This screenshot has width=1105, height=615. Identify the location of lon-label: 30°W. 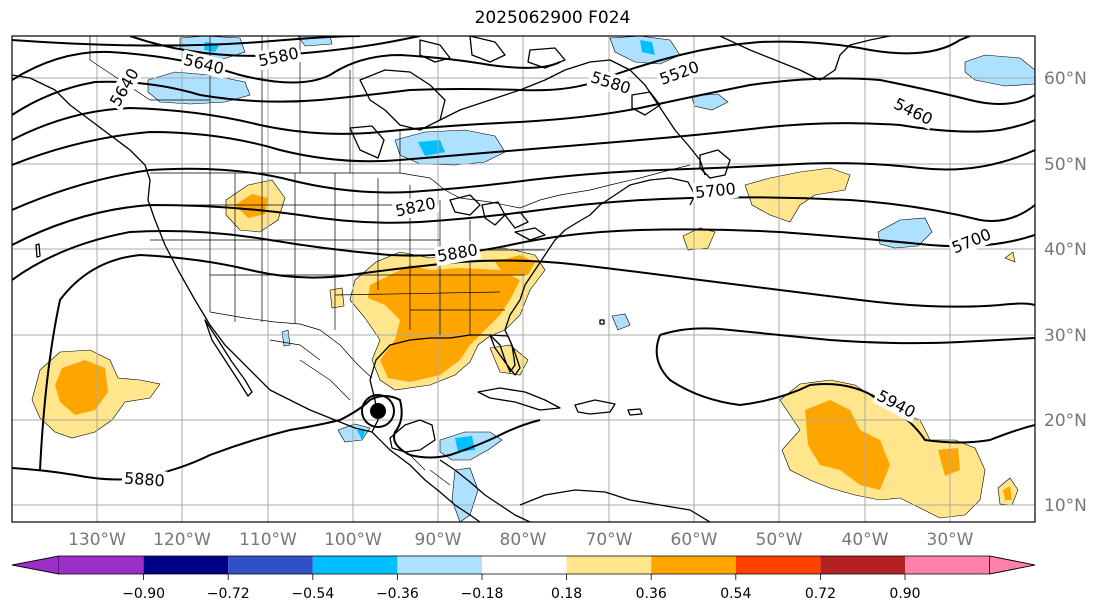
(950, 540).